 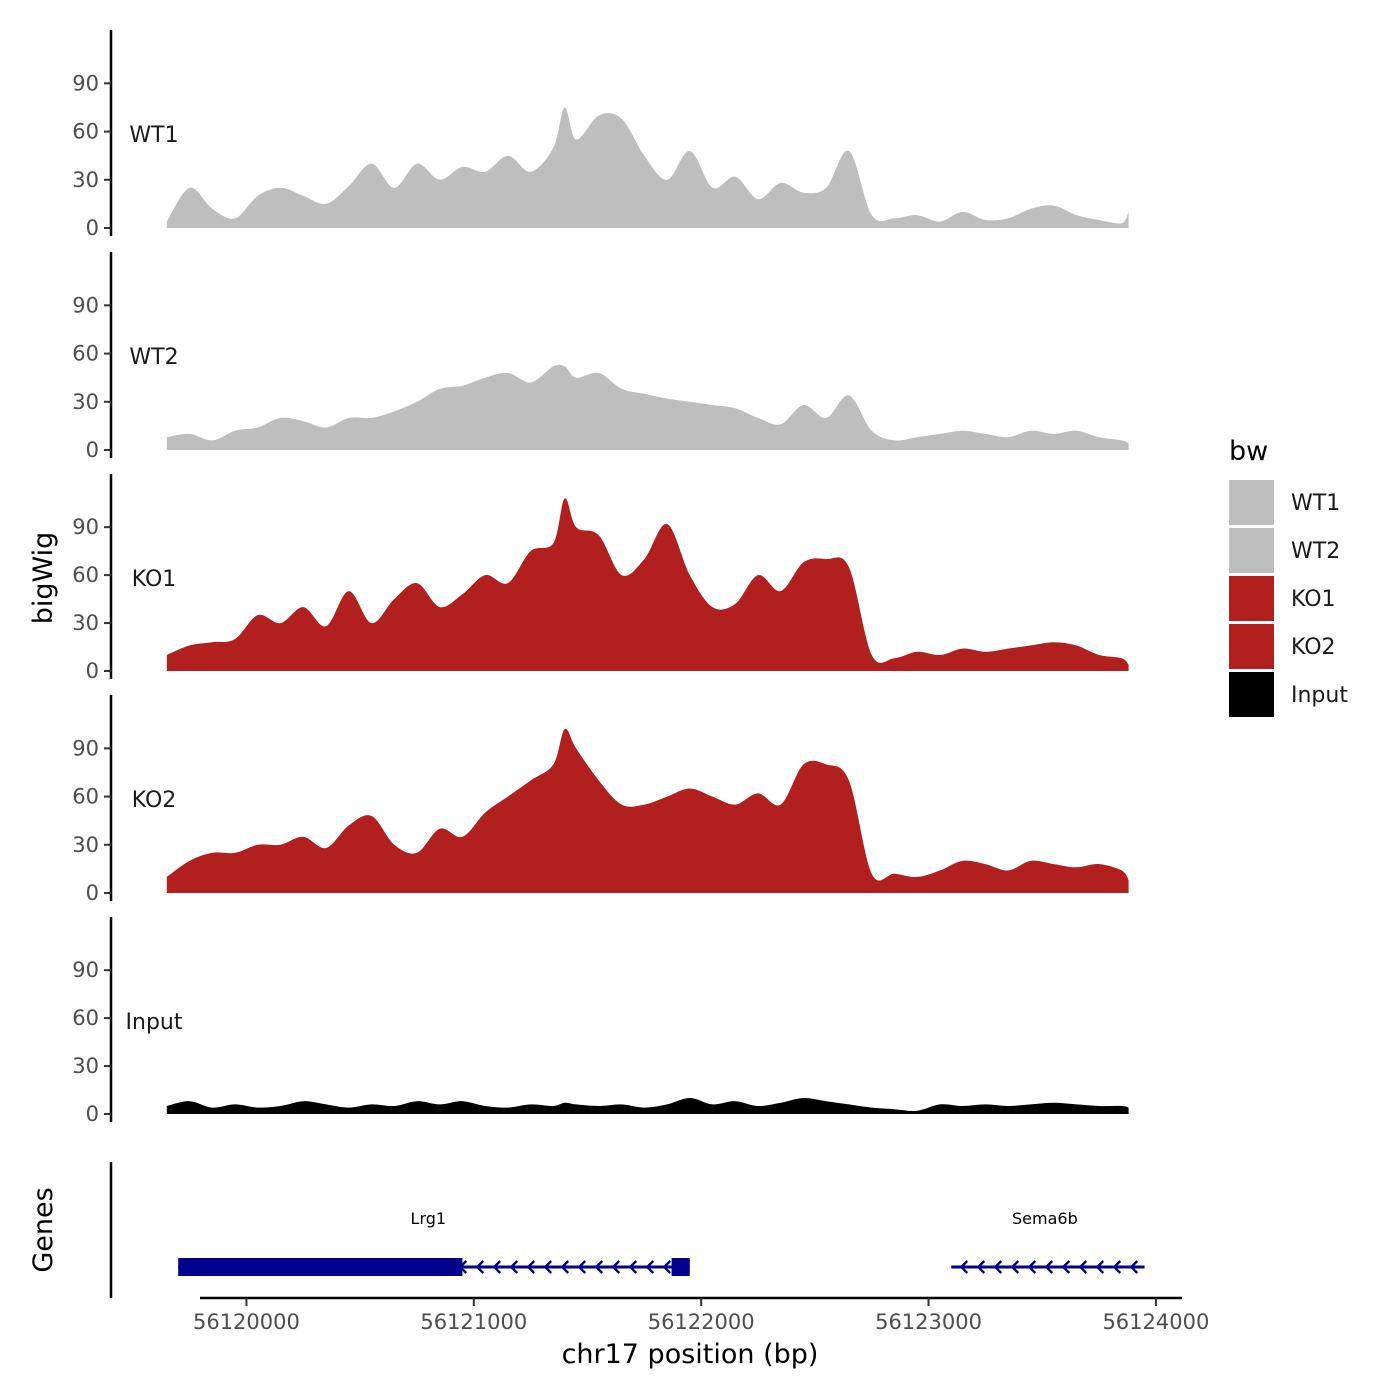 I want to click on x-axis-title: chr17 position (bp), so click(x=690, y=1354).